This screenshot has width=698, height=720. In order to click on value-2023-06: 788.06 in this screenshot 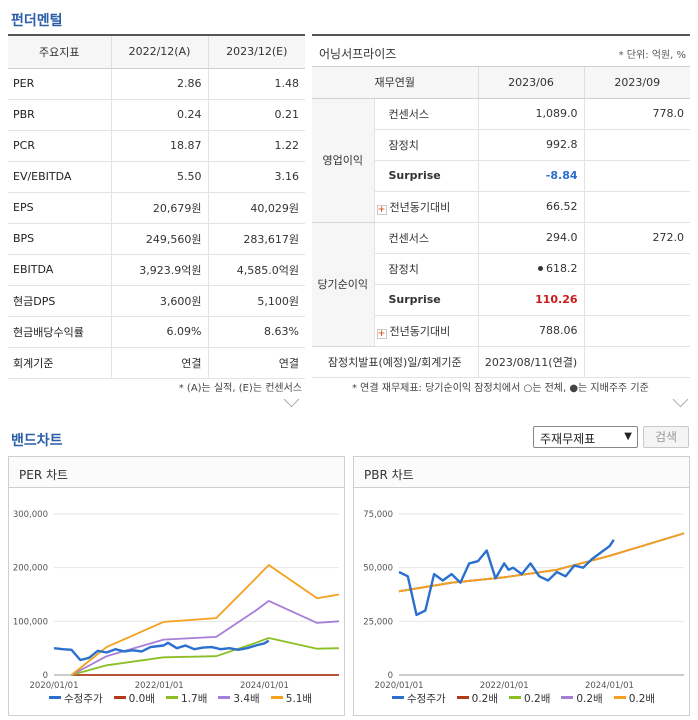, I will do `click(531, 331)`.